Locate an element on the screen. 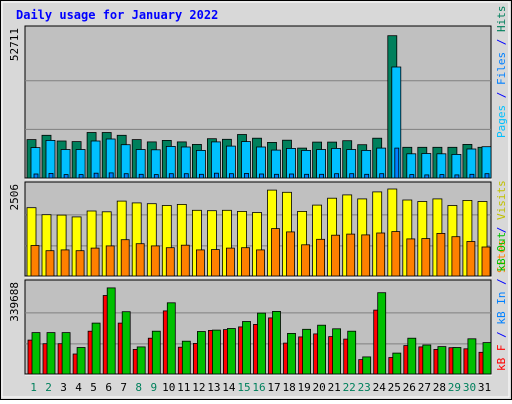 The width and height of the screenshot is (512, 404). x-tick-label-18: 18 is located at coordinates (288, 387).